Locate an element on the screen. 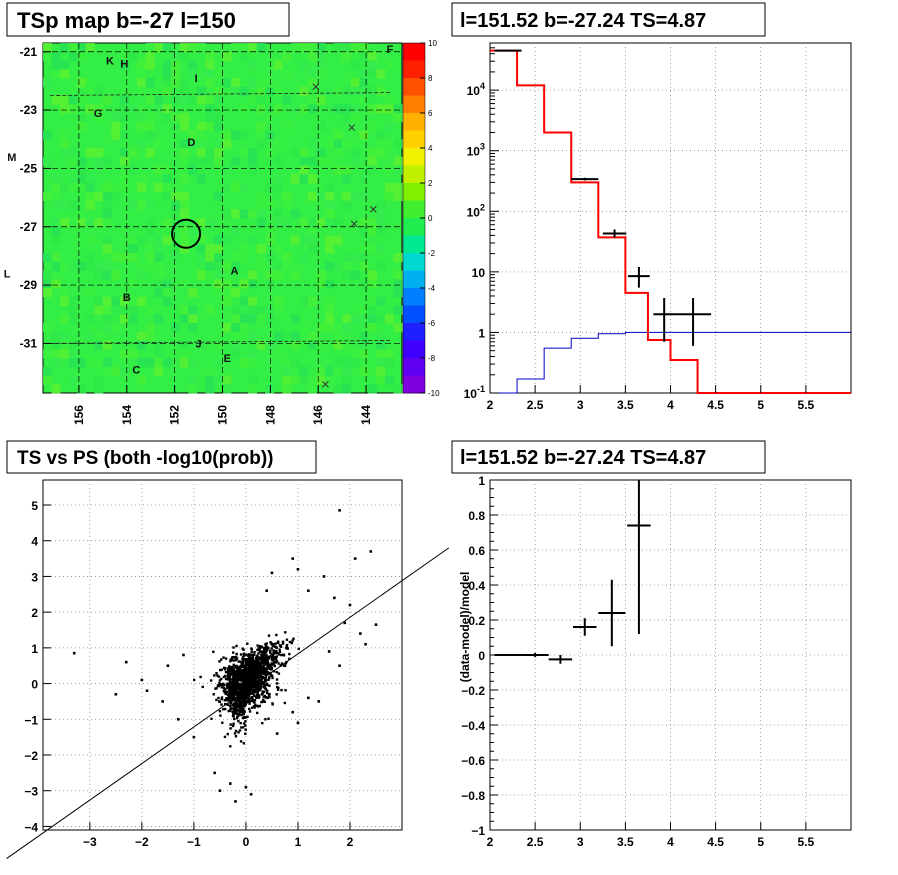 The width and height of the screenshot is (898, 875). scatter-y-tick-label: 3 is located at coordinates (34, 577).